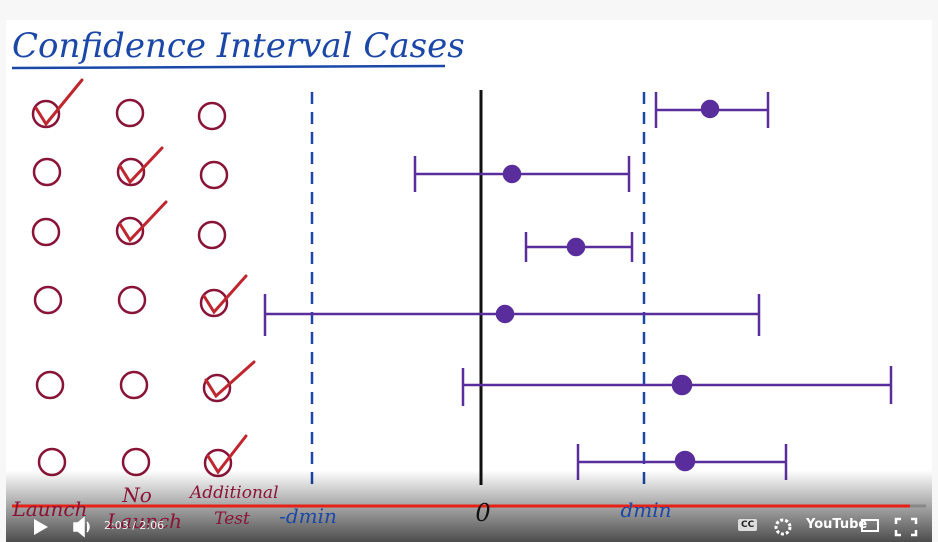  I want to click on play-button, so click(41, 527).